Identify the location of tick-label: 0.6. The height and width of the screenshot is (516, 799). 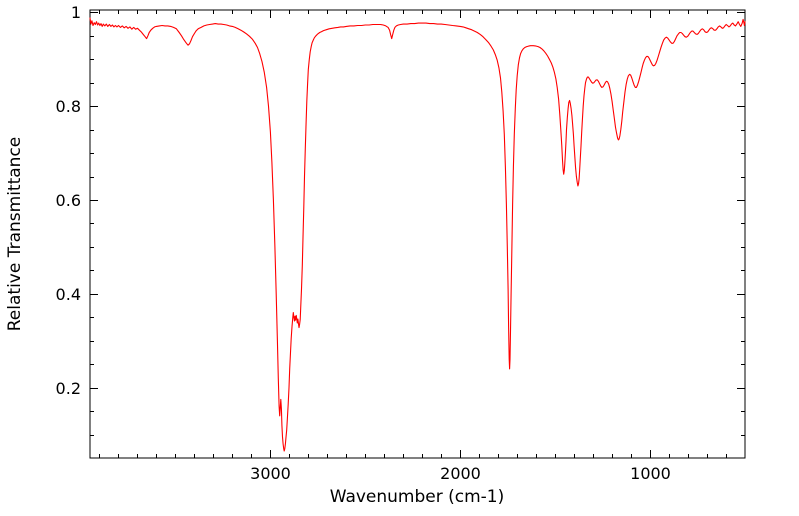
(68, 200).